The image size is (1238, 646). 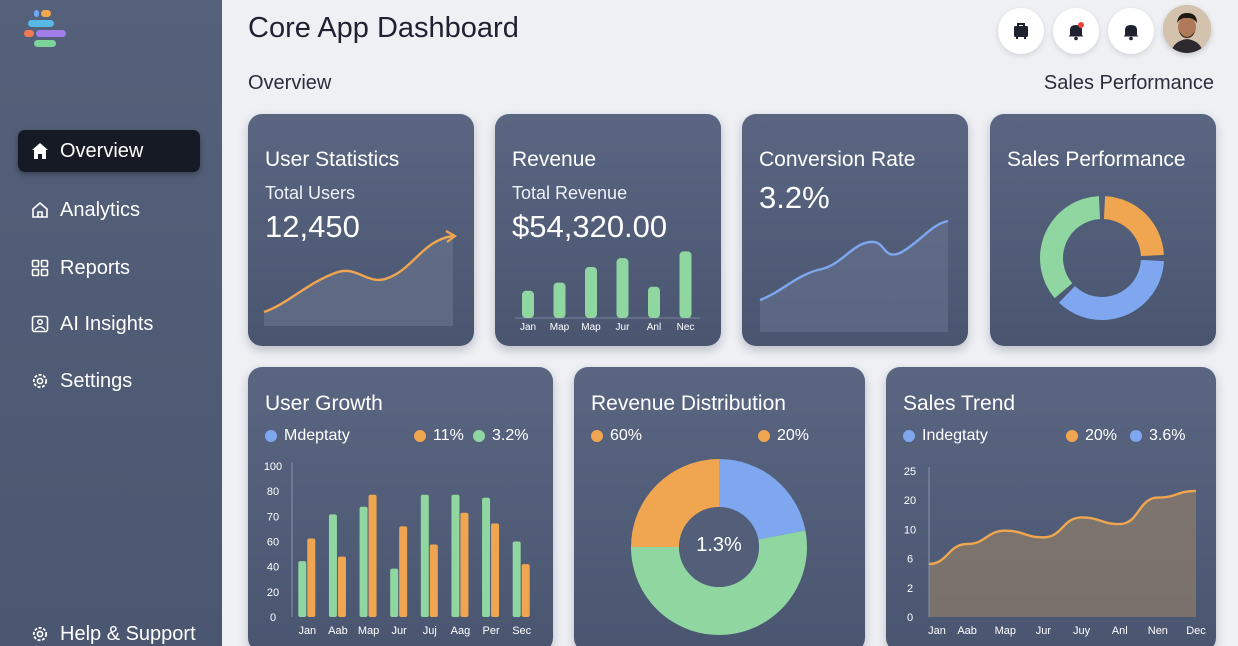 What do you see at coordinates (1044, 631) in the screenshot?
I see `x-tick-label: Jur` at bounding box center [1044, 631].